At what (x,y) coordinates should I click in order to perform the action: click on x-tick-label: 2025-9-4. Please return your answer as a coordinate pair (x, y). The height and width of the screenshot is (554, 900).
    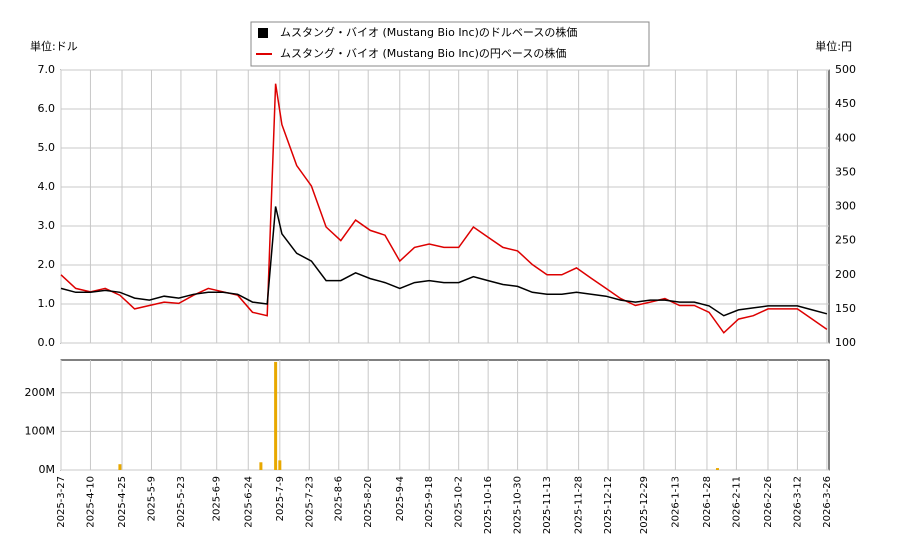
    Looking at the image, I should click on (400, 498).